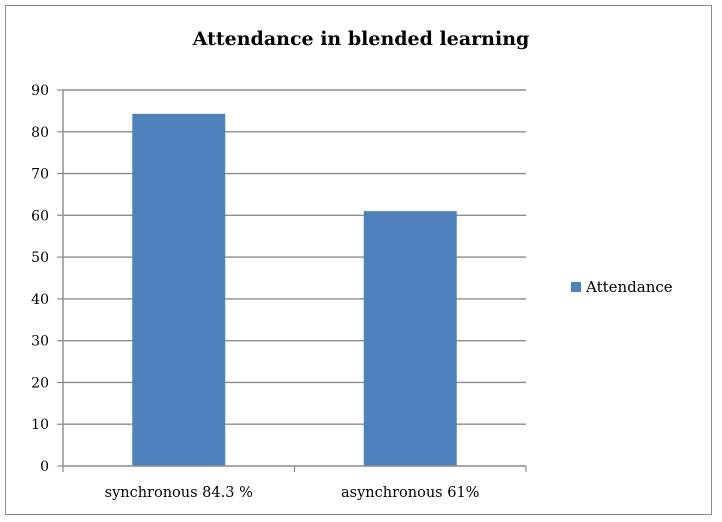 The width and height of the screenshot is (722, 522). Describe the element at coordinates (576, 287) in the screenshot. I see `legend-swatch` at that location.